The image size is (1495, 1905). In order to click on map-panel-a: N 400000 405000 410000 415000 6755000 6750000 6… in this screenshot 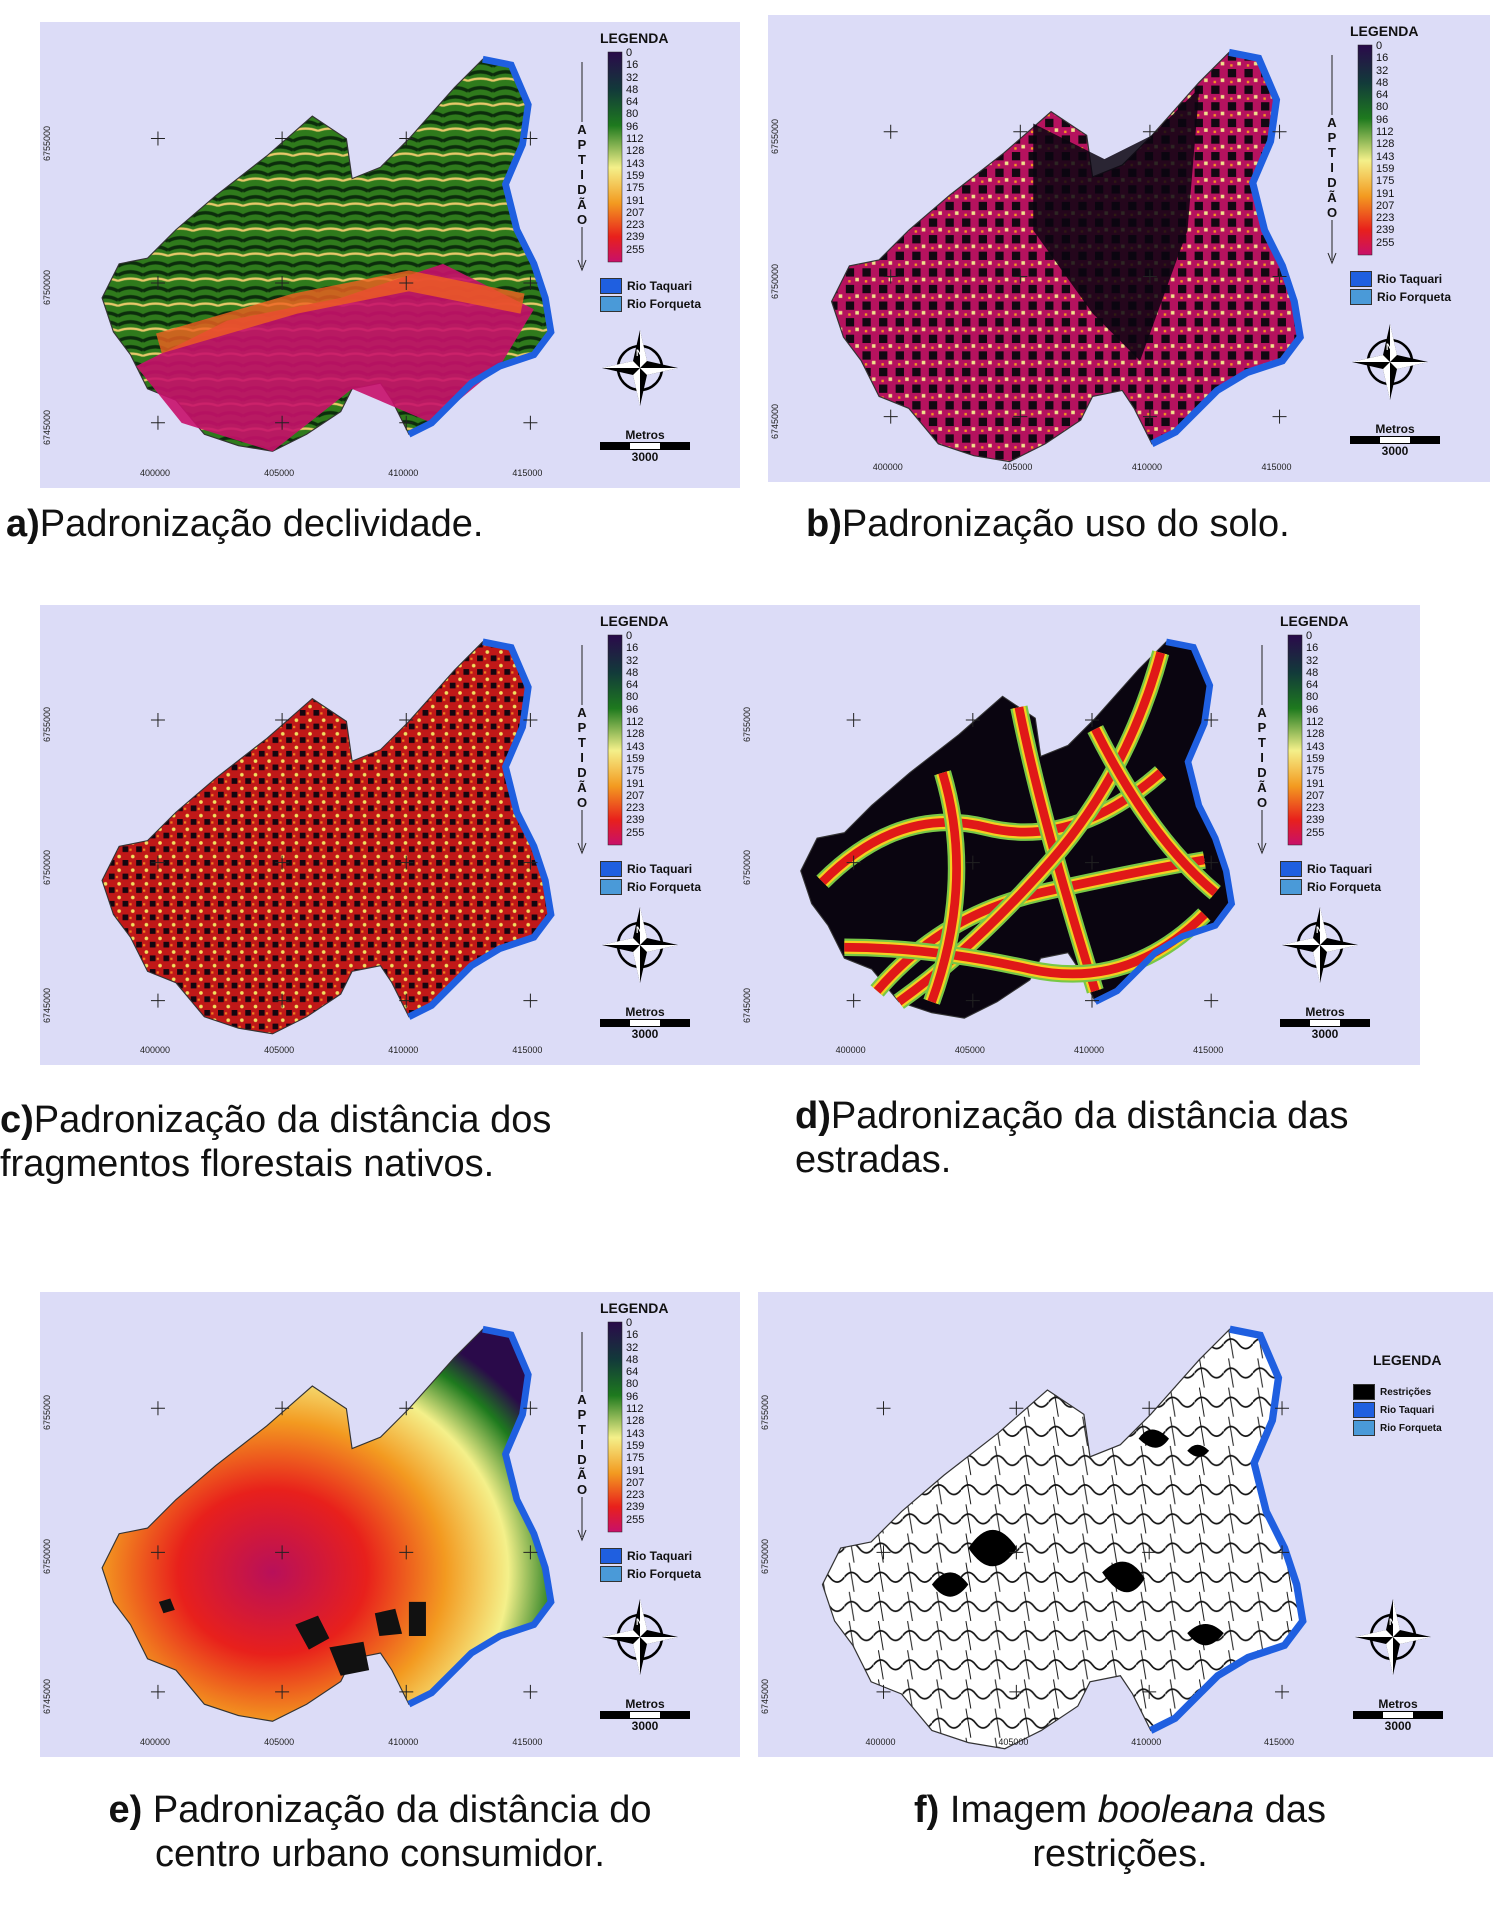, I will do `click(390, 255)`.